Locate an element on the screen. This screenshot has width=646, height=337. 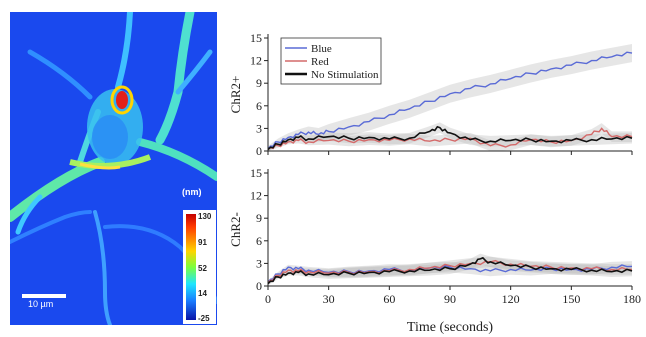
x-tick-label: 90 is located at coordinates (450, 299).